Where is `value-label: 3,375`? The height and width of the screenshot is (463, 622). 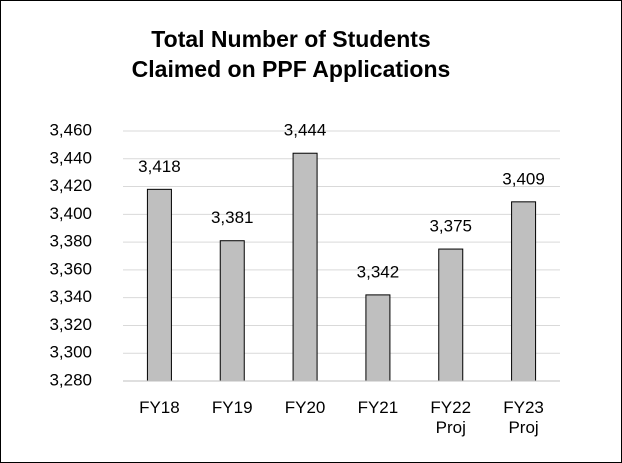
value-label: 3,375 is located at coordinates (450, 226).